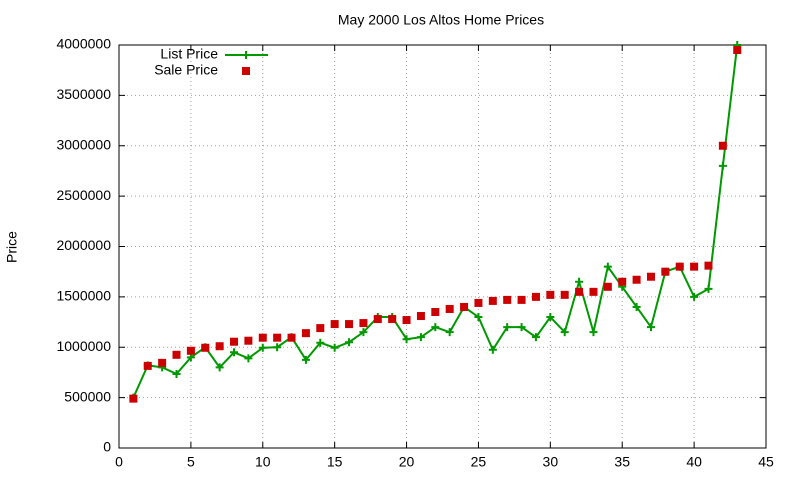 The image size is (800, 480). What do you see at coordinates (551, 462) in the screenshot?
I see `x-tick-label: 30` at bounding box center [551, 462].